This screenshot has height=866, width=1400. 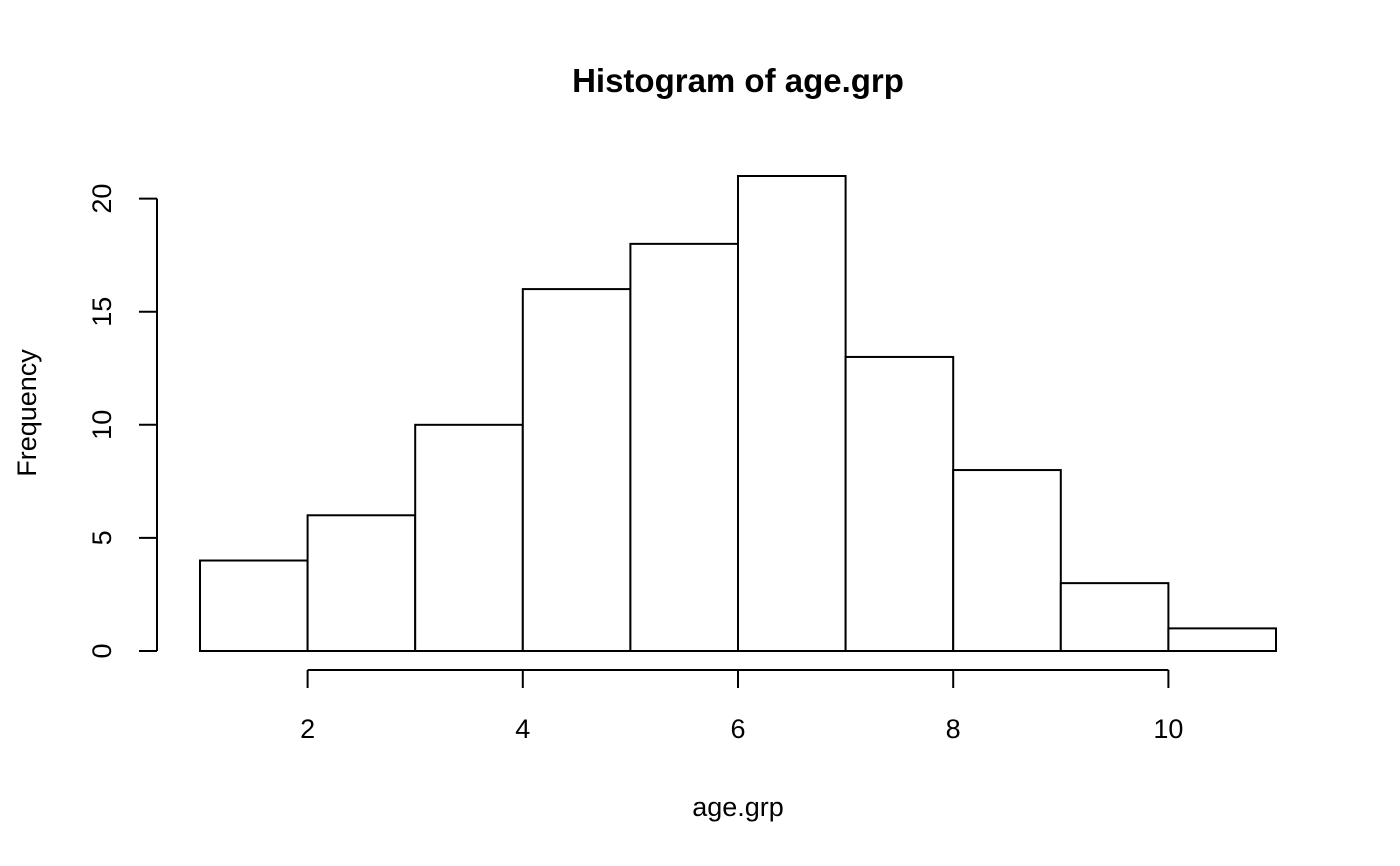 What do you see at coordinates (953, 729) in the screenshot?
I see `x-tick-label: 8` at bounding box center [953, 729].